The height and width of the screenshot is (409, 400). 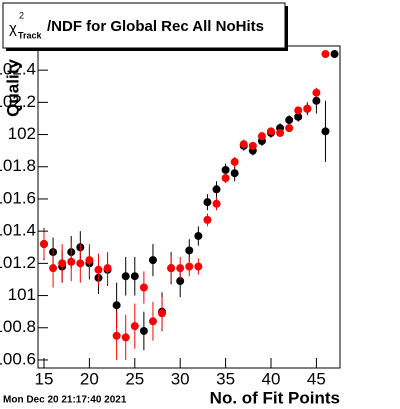 I want to click on title-symbol: χ, so click(x=13, y=28).